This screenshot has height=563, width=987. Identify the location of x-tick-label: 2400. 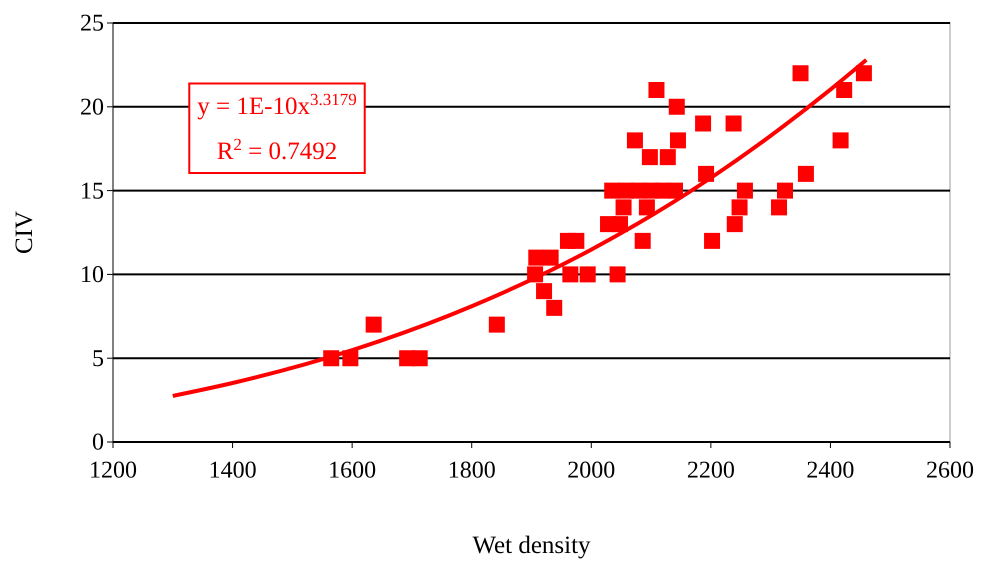
(830, 470).